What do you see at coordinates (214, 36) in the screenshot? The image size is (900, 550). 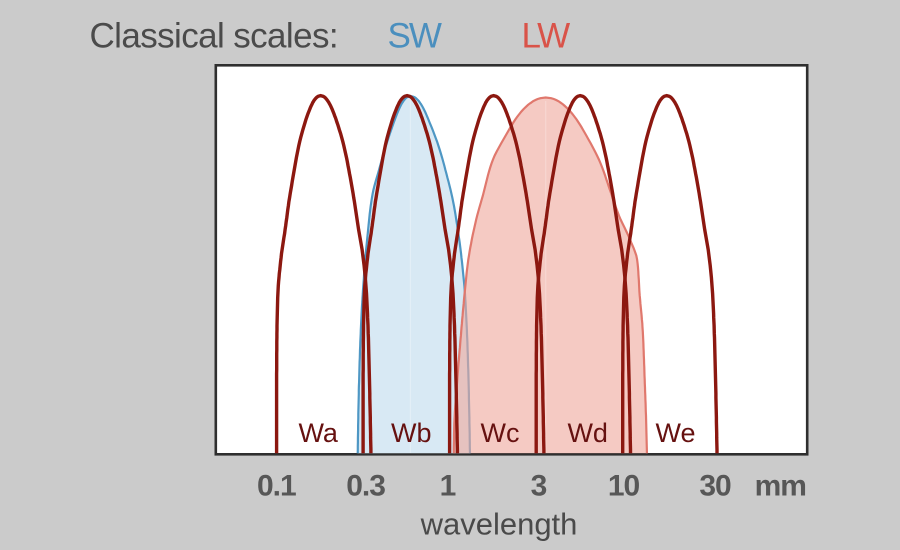 I see `svg-text: Classical scales:` at bounding box center [214, 36].